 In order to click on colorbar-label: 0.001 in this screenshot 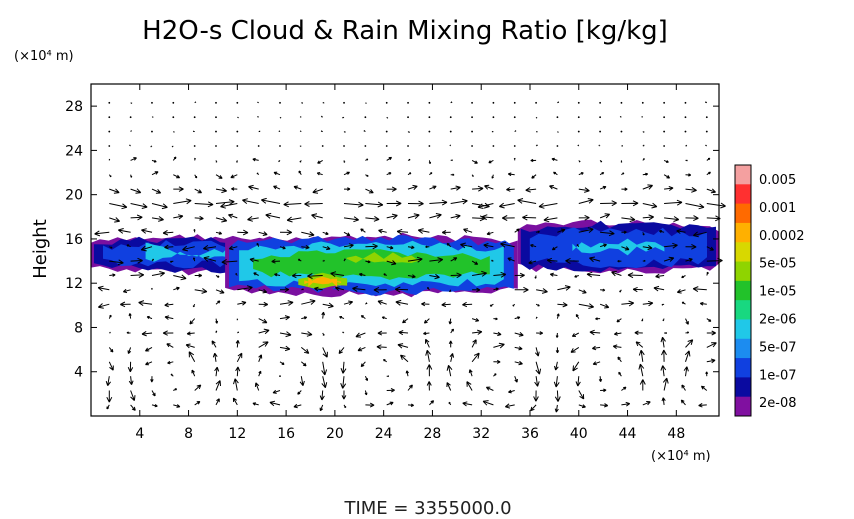, I will do `click(777, 208)`.